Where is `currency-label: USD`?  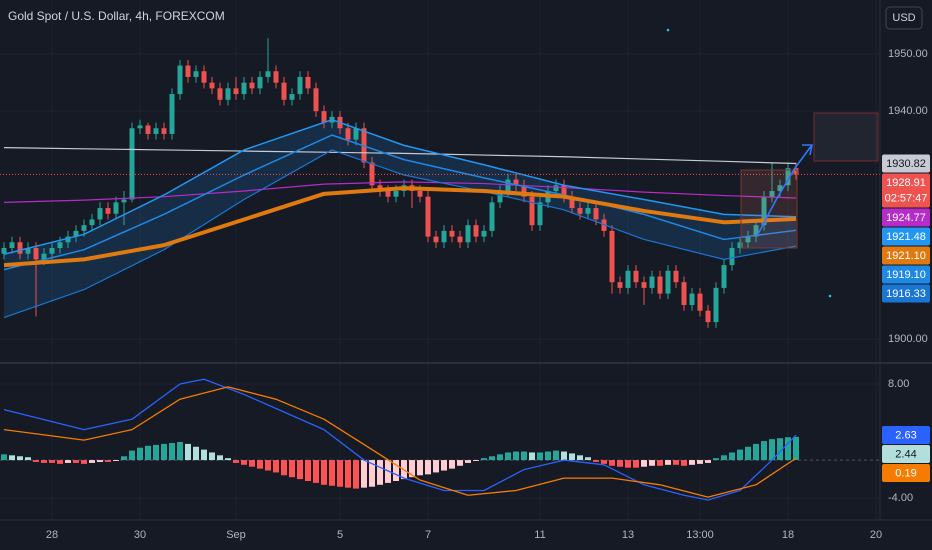 currency-label: USD is located at coordinates (903, 18).